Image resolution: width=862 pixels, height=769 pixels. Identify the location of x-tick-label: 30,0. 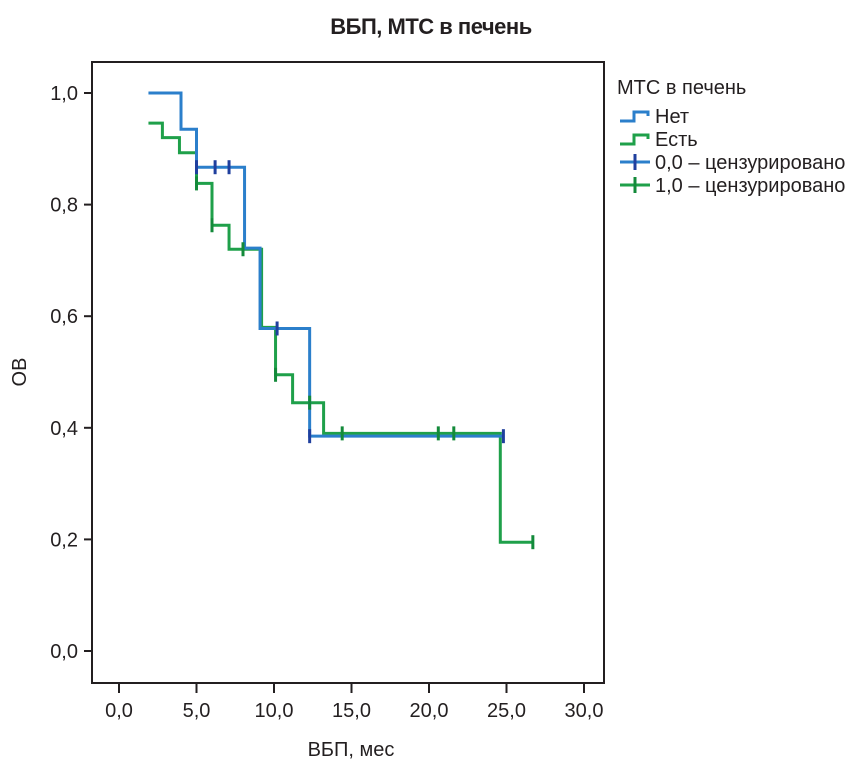
(584, 711).